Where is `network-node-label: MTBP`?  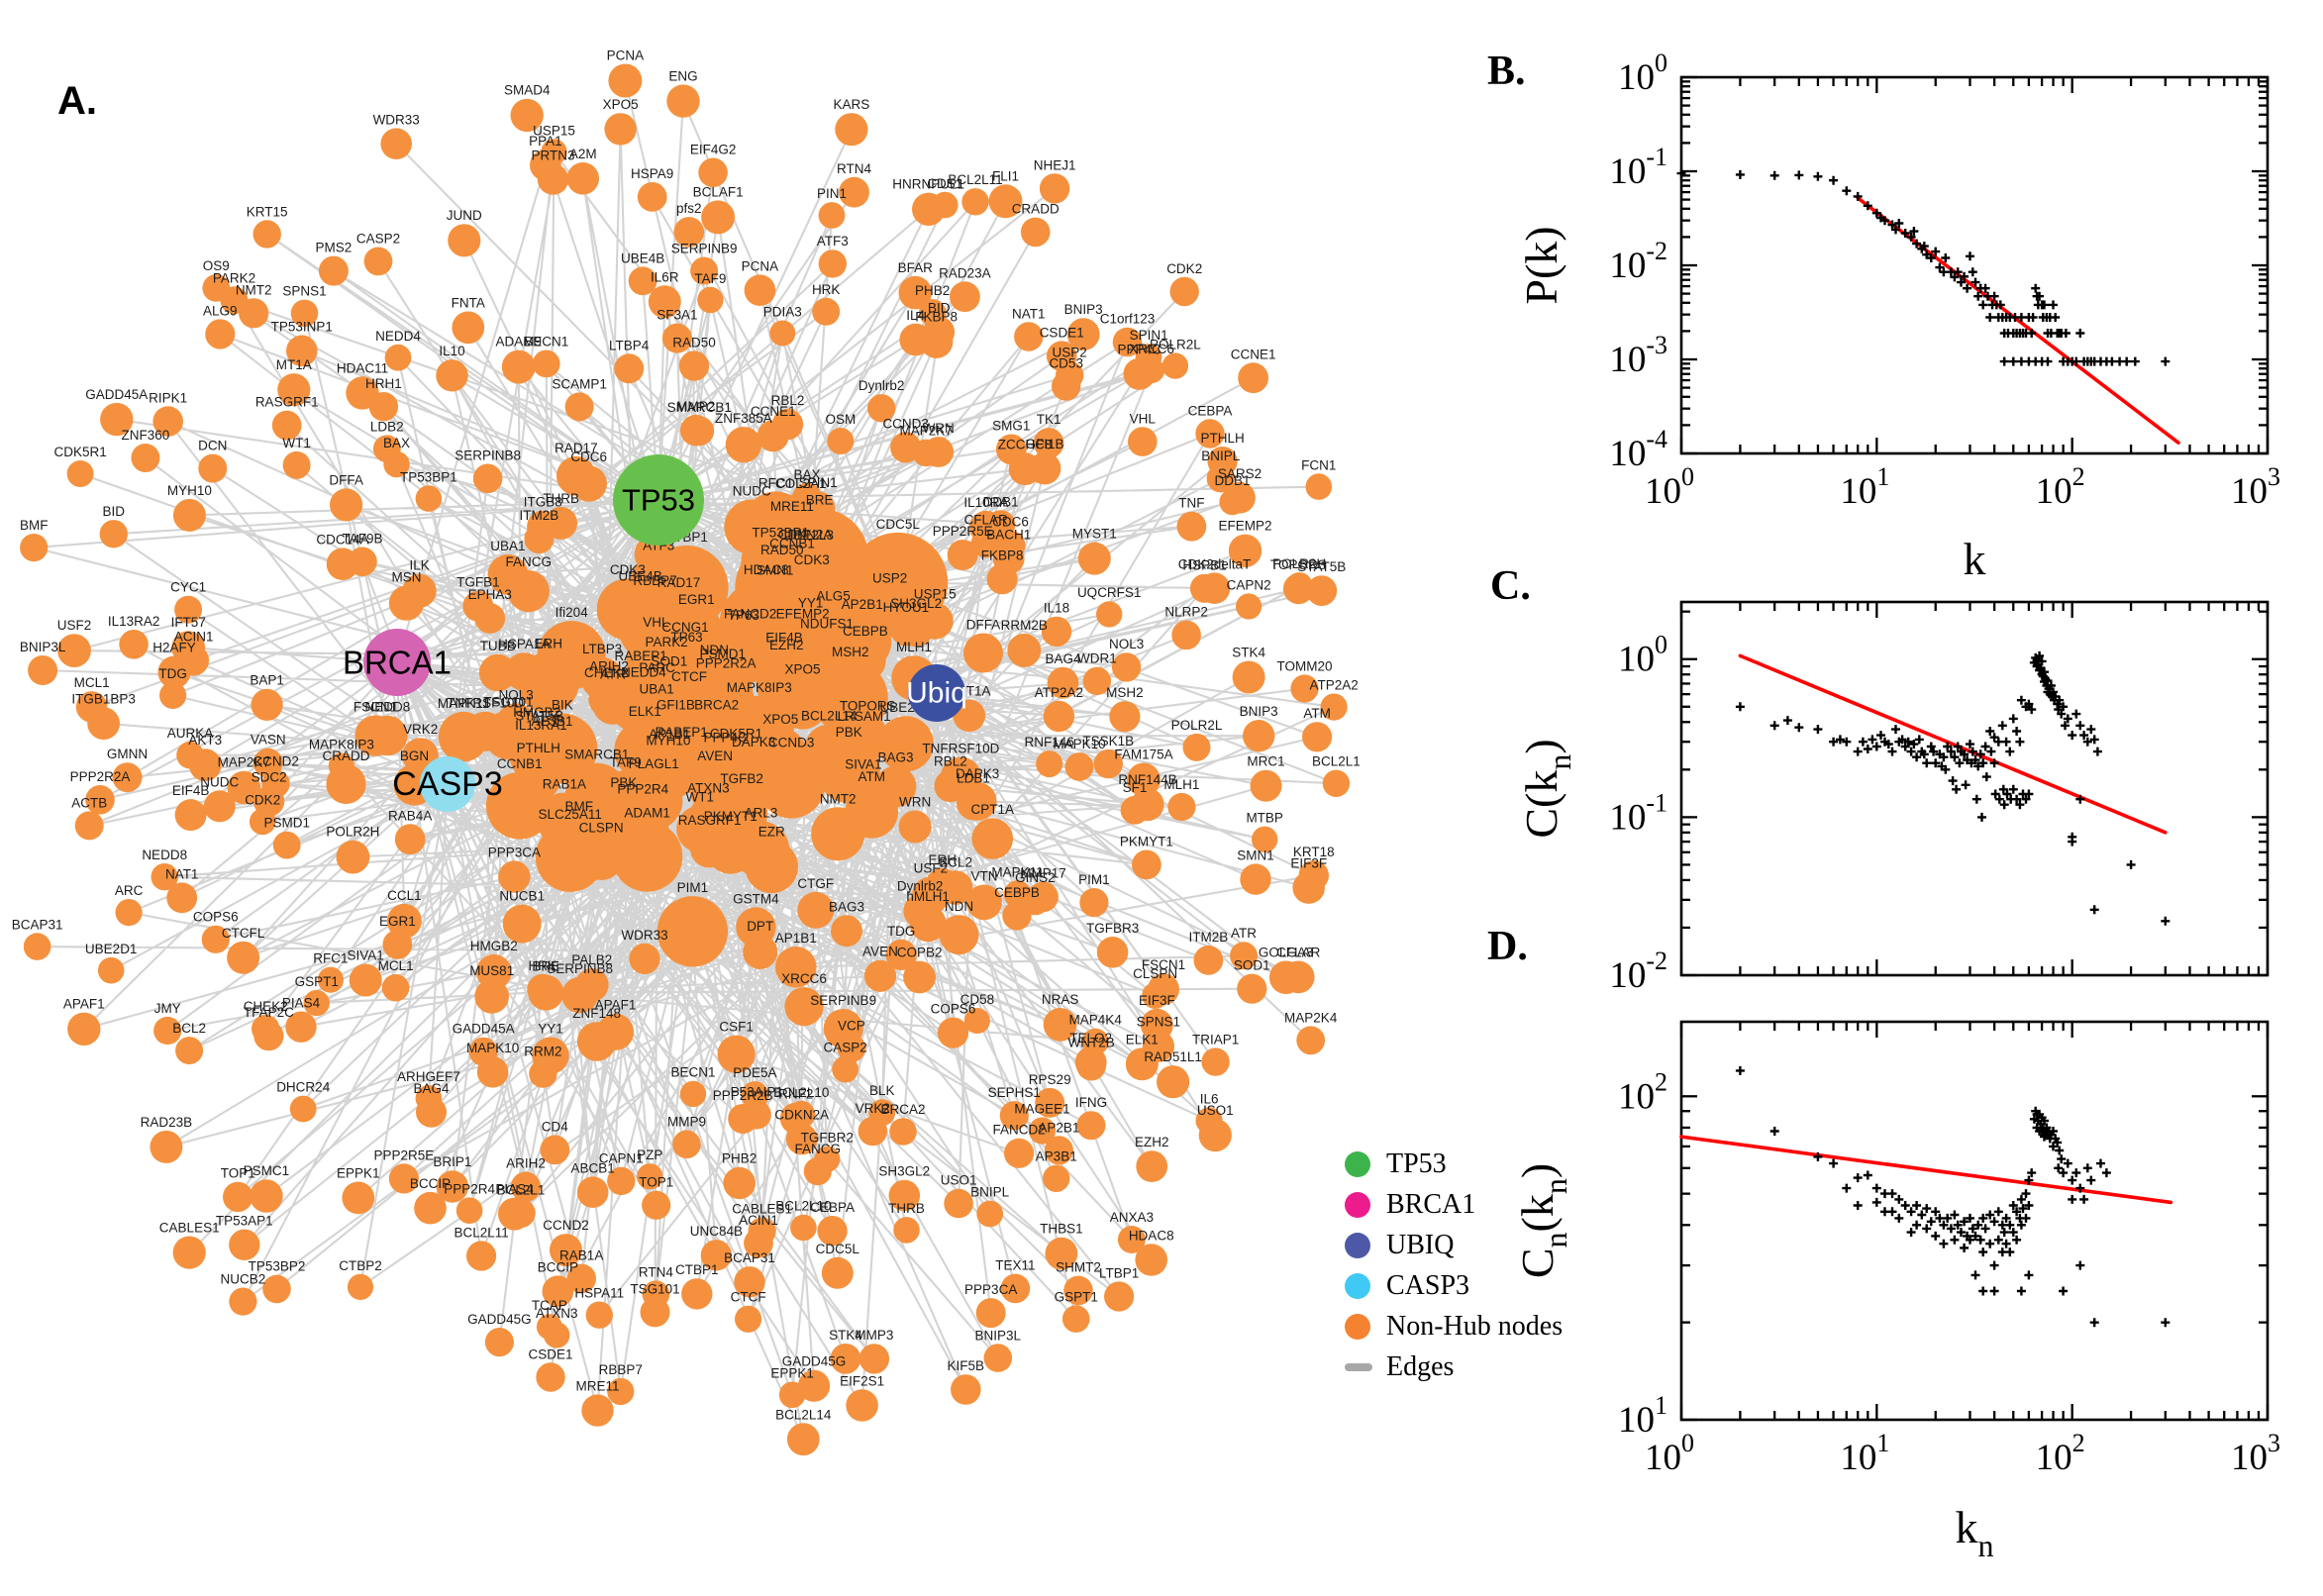
network-node-label: MTBP is located at coordinates (1264, 818).